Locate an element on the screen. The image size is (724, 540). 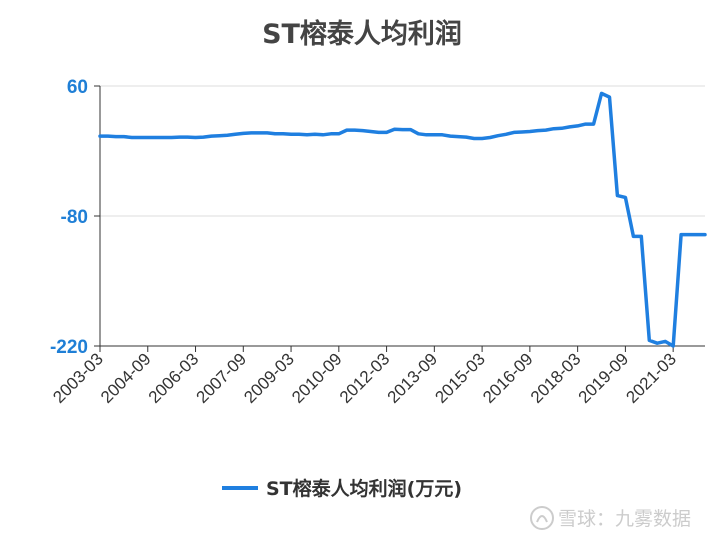
x-tick-label-5: 2010-09 is located at coordinates (317, 378).